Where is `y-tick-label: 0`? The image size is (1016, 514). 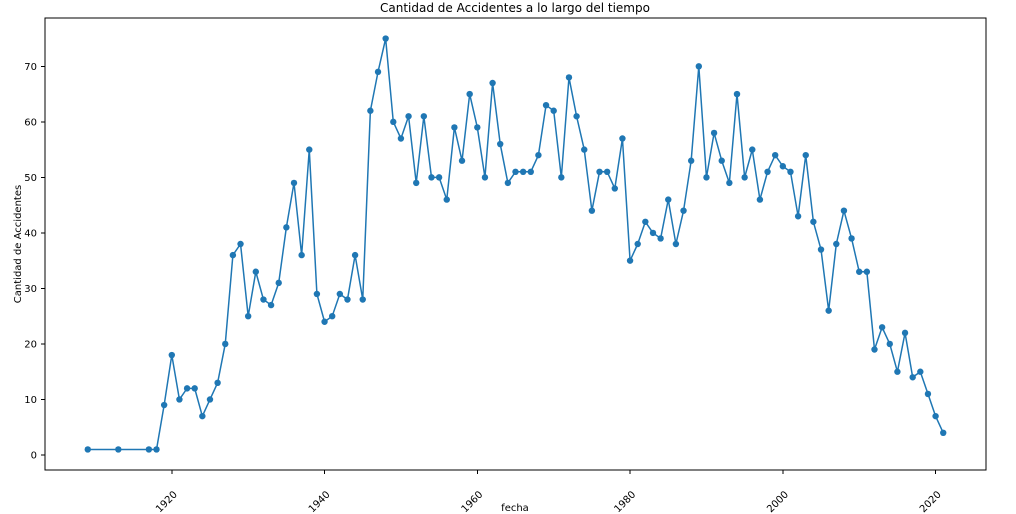 y-tick-label: 0 is located at coordinates (34, 456).